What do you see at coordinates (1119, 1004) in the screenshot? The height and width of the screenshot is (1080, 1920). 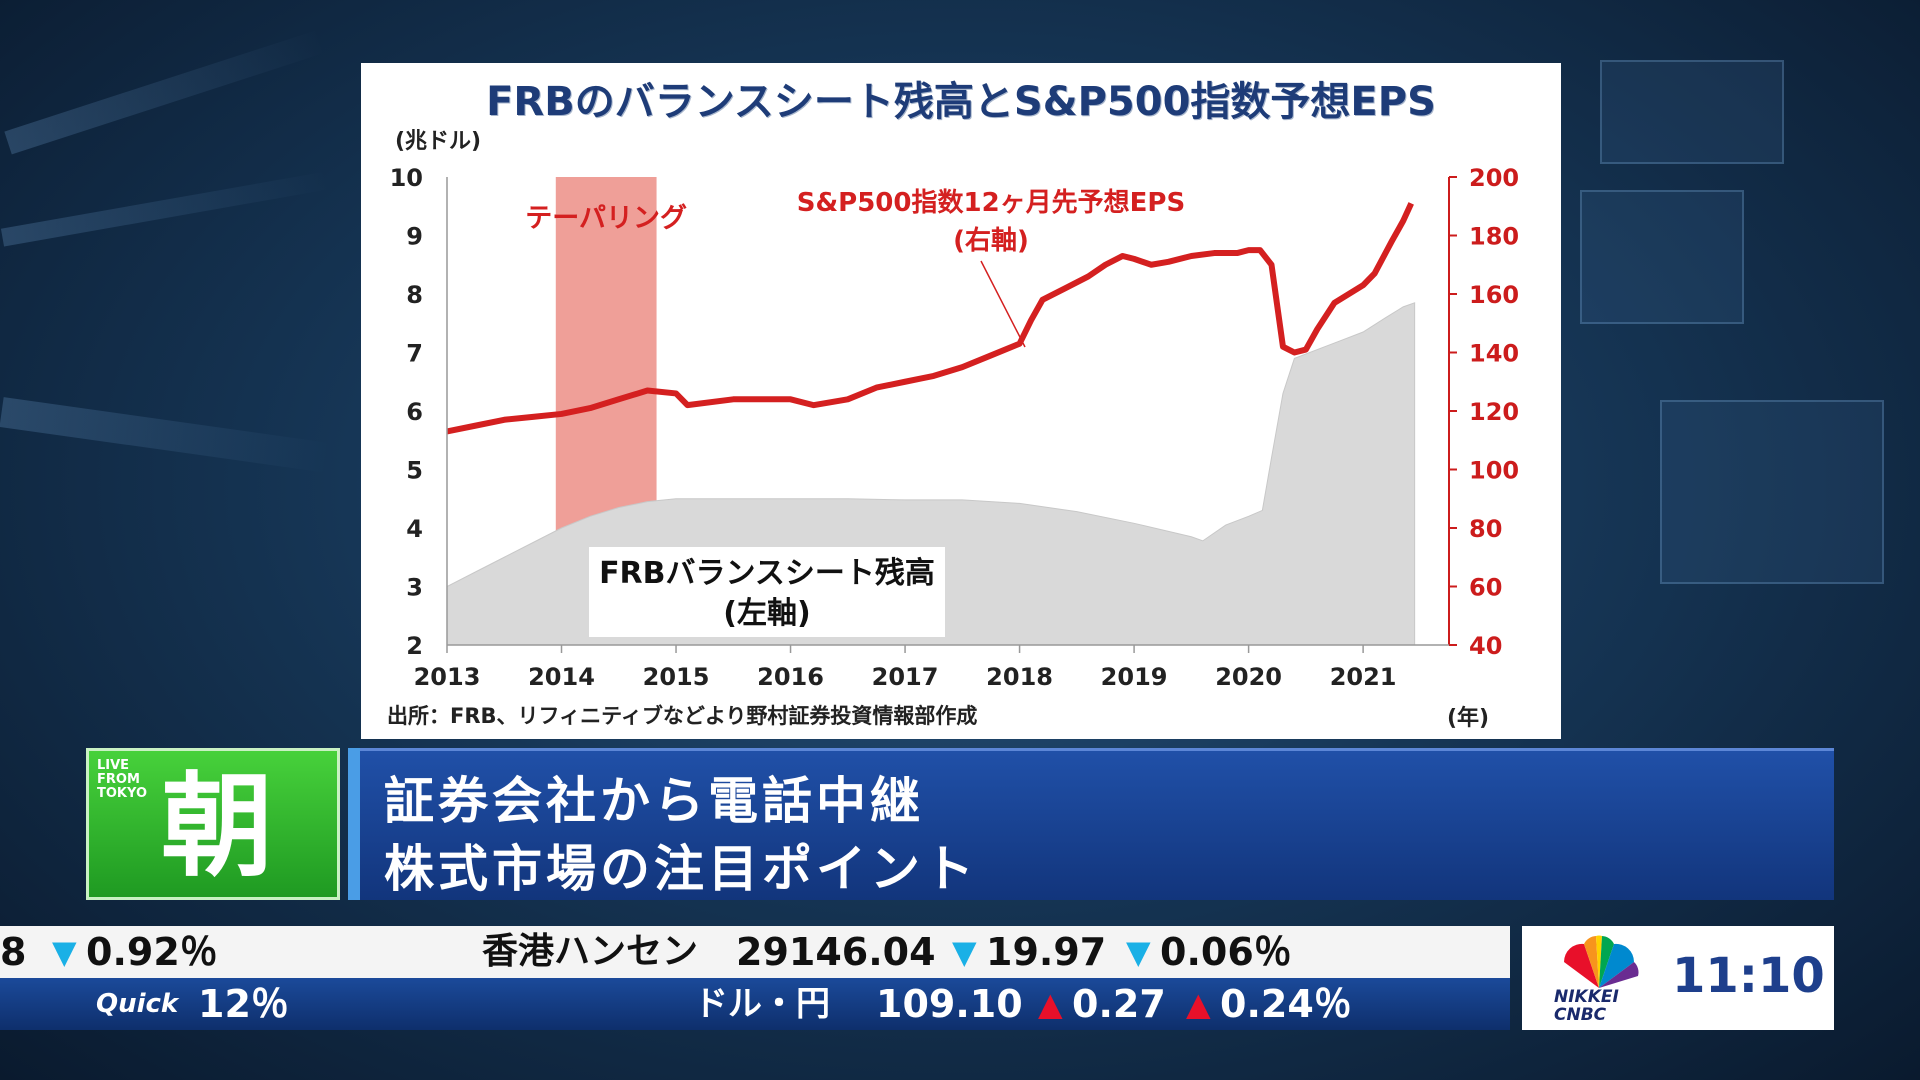 I see `ticker-fx-change: 0.27` at bounding box center [1119, 1004].